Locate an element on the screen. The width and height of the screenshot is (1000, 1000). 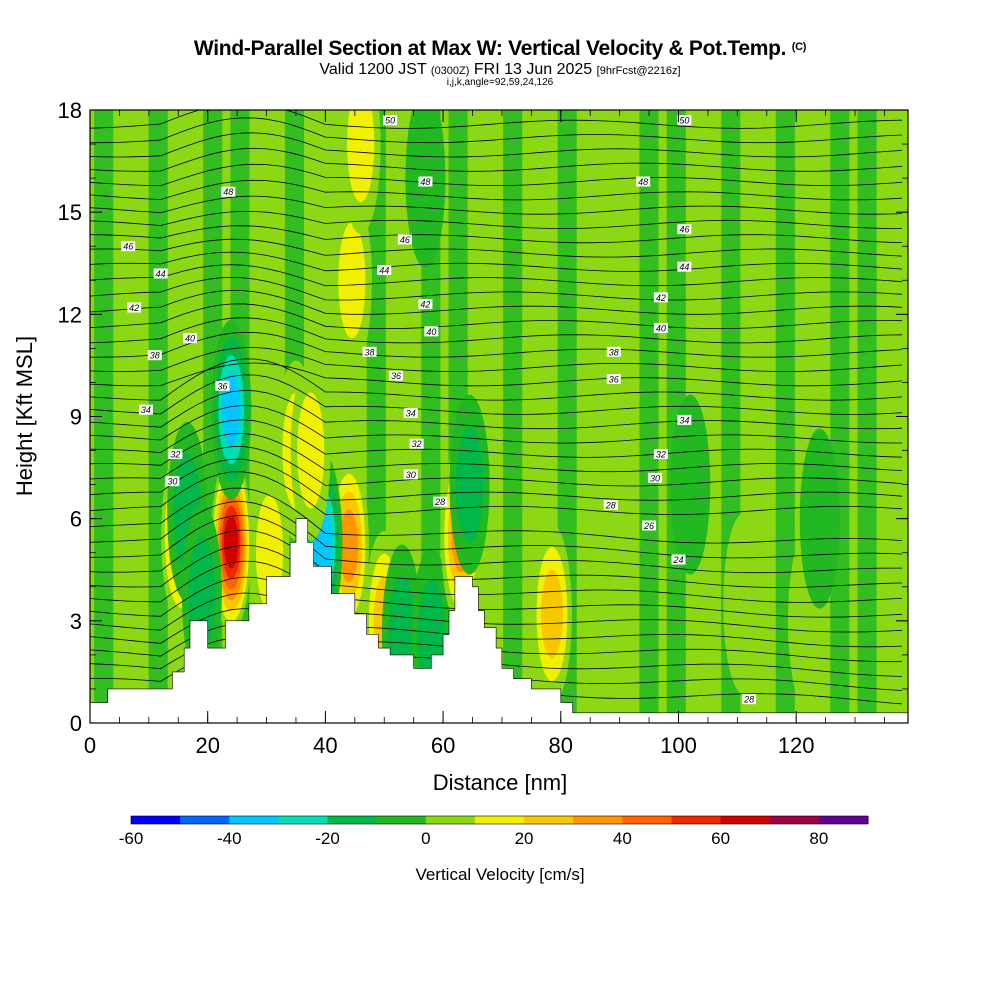
theta-label-text: 48 is located at coordinates (643, 182).